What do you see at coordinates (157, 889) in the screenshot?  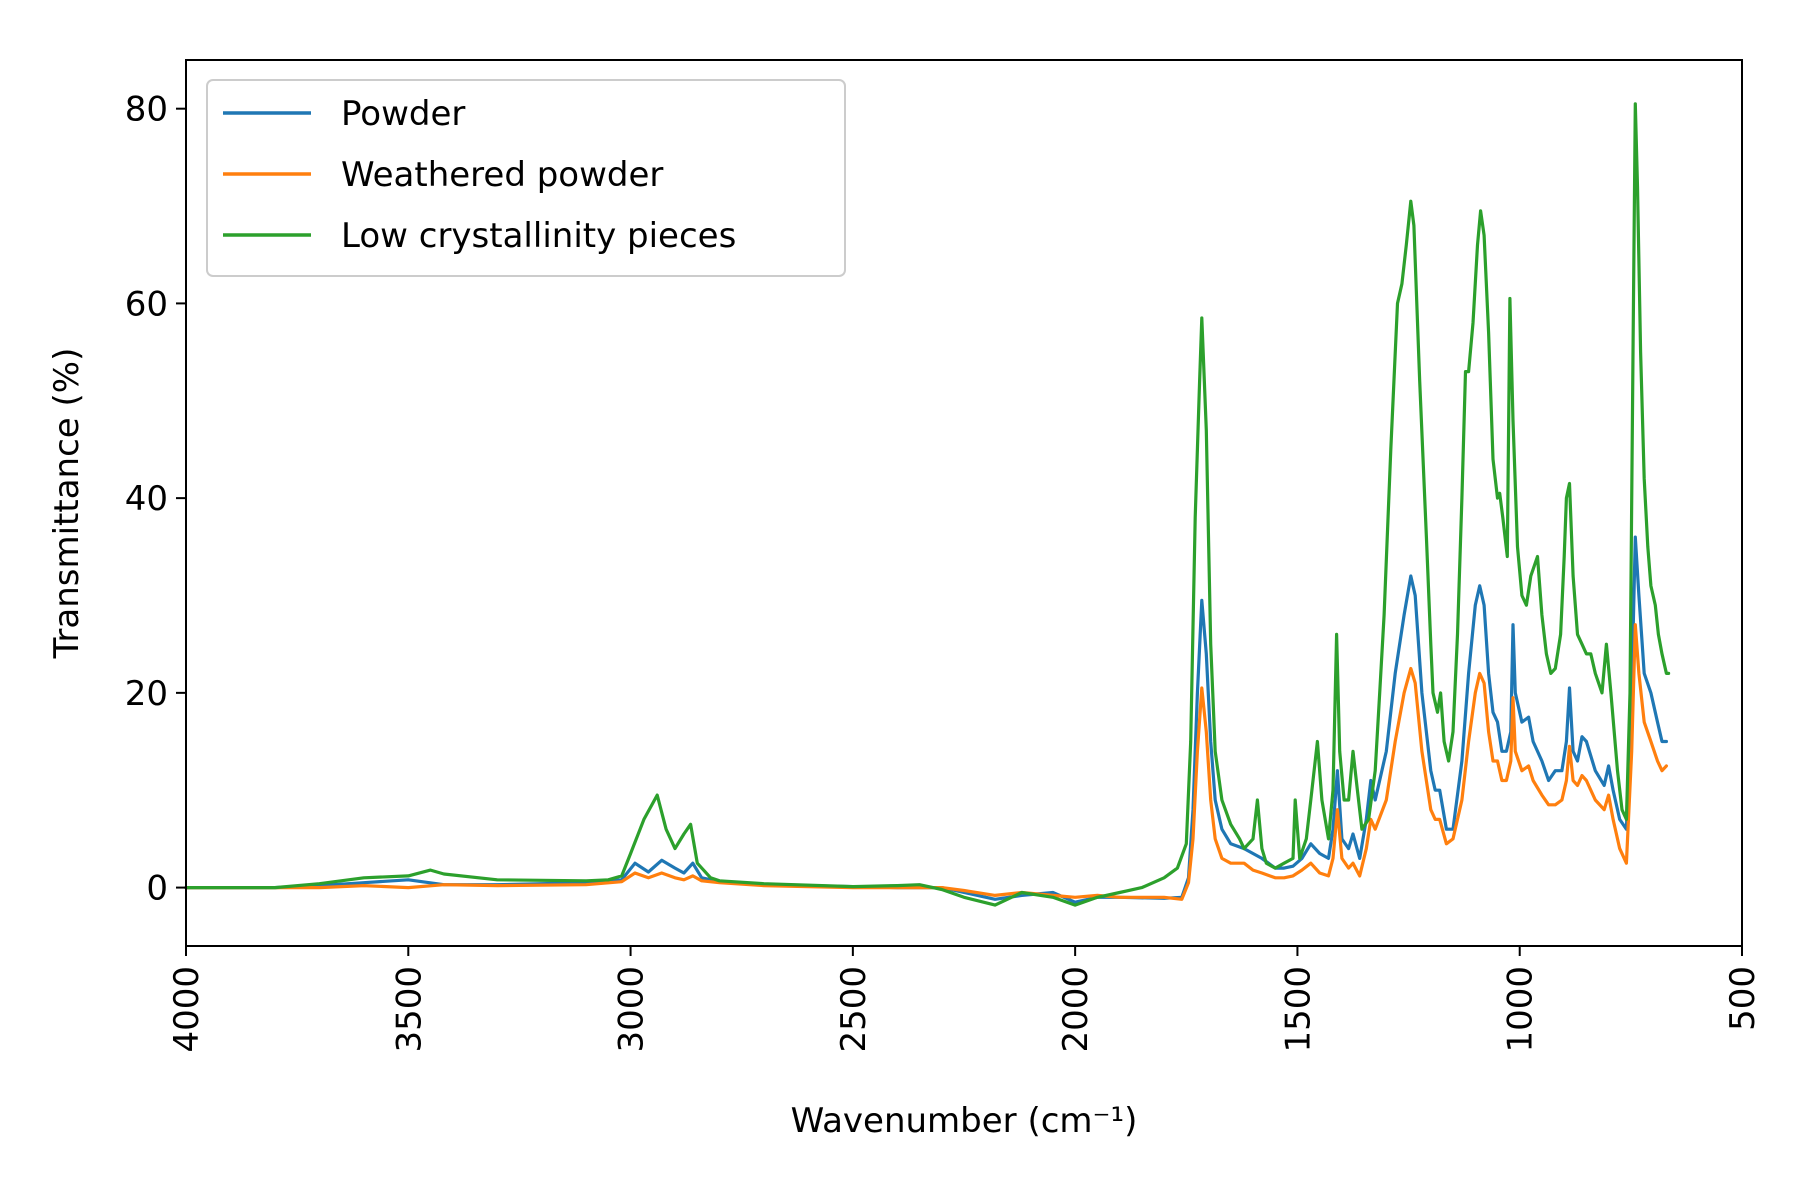 I see `y-tick-label: 0` at bounding box center [157, 889].